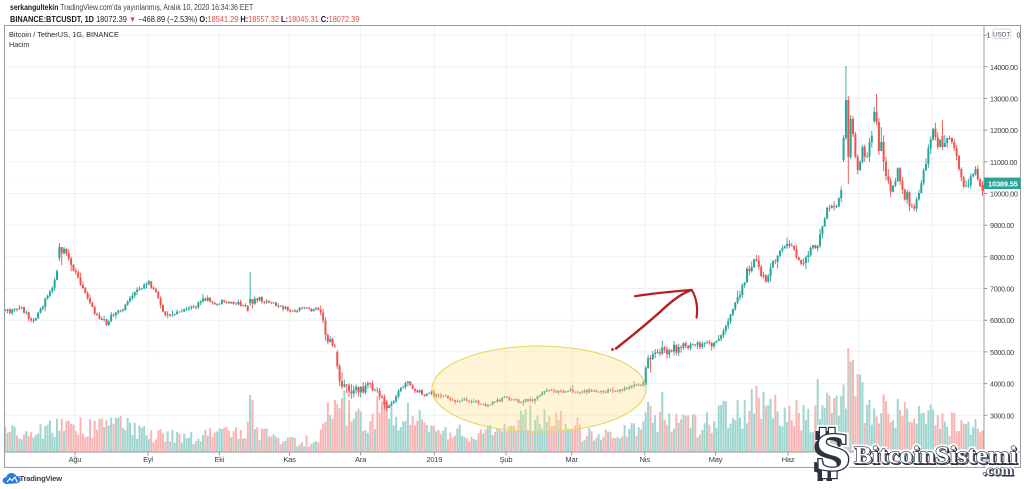 The height and width of the screenshot is (489, 1024). I want to click on svg-text: Kas, so click(289, 459).